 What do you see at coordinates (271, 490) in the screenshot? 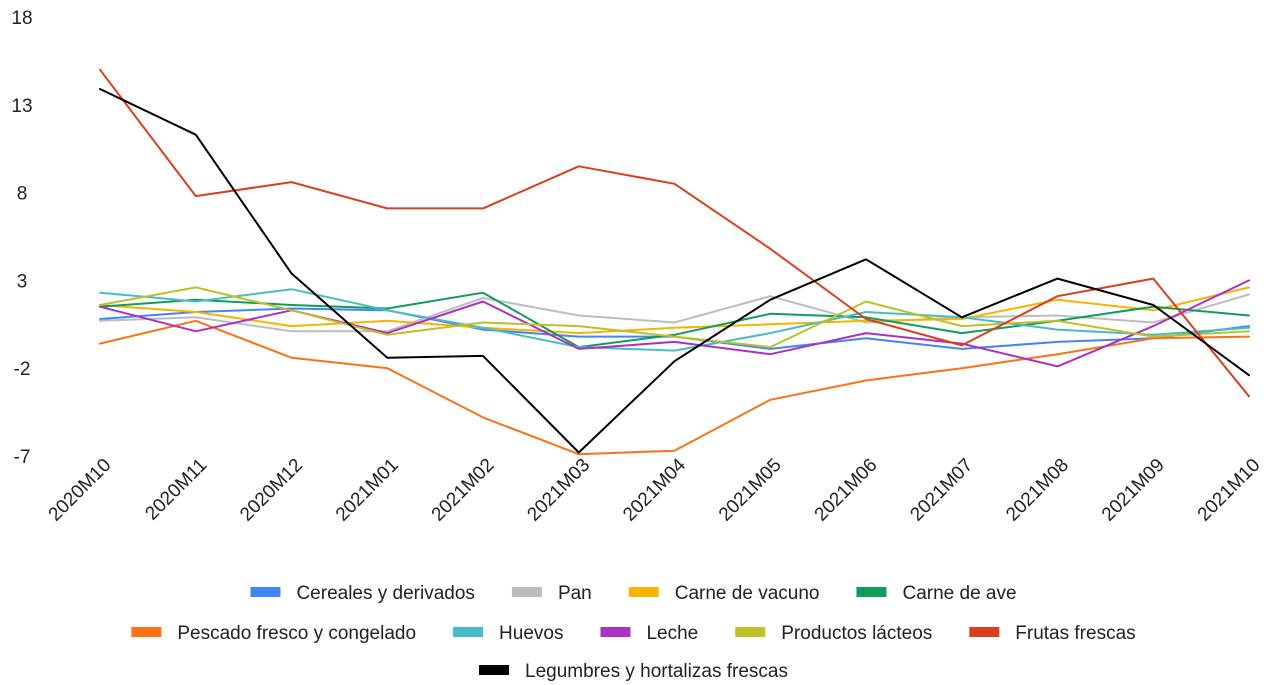
I see `x-tick-label: 2020M12` at bounding box center [271, 490].